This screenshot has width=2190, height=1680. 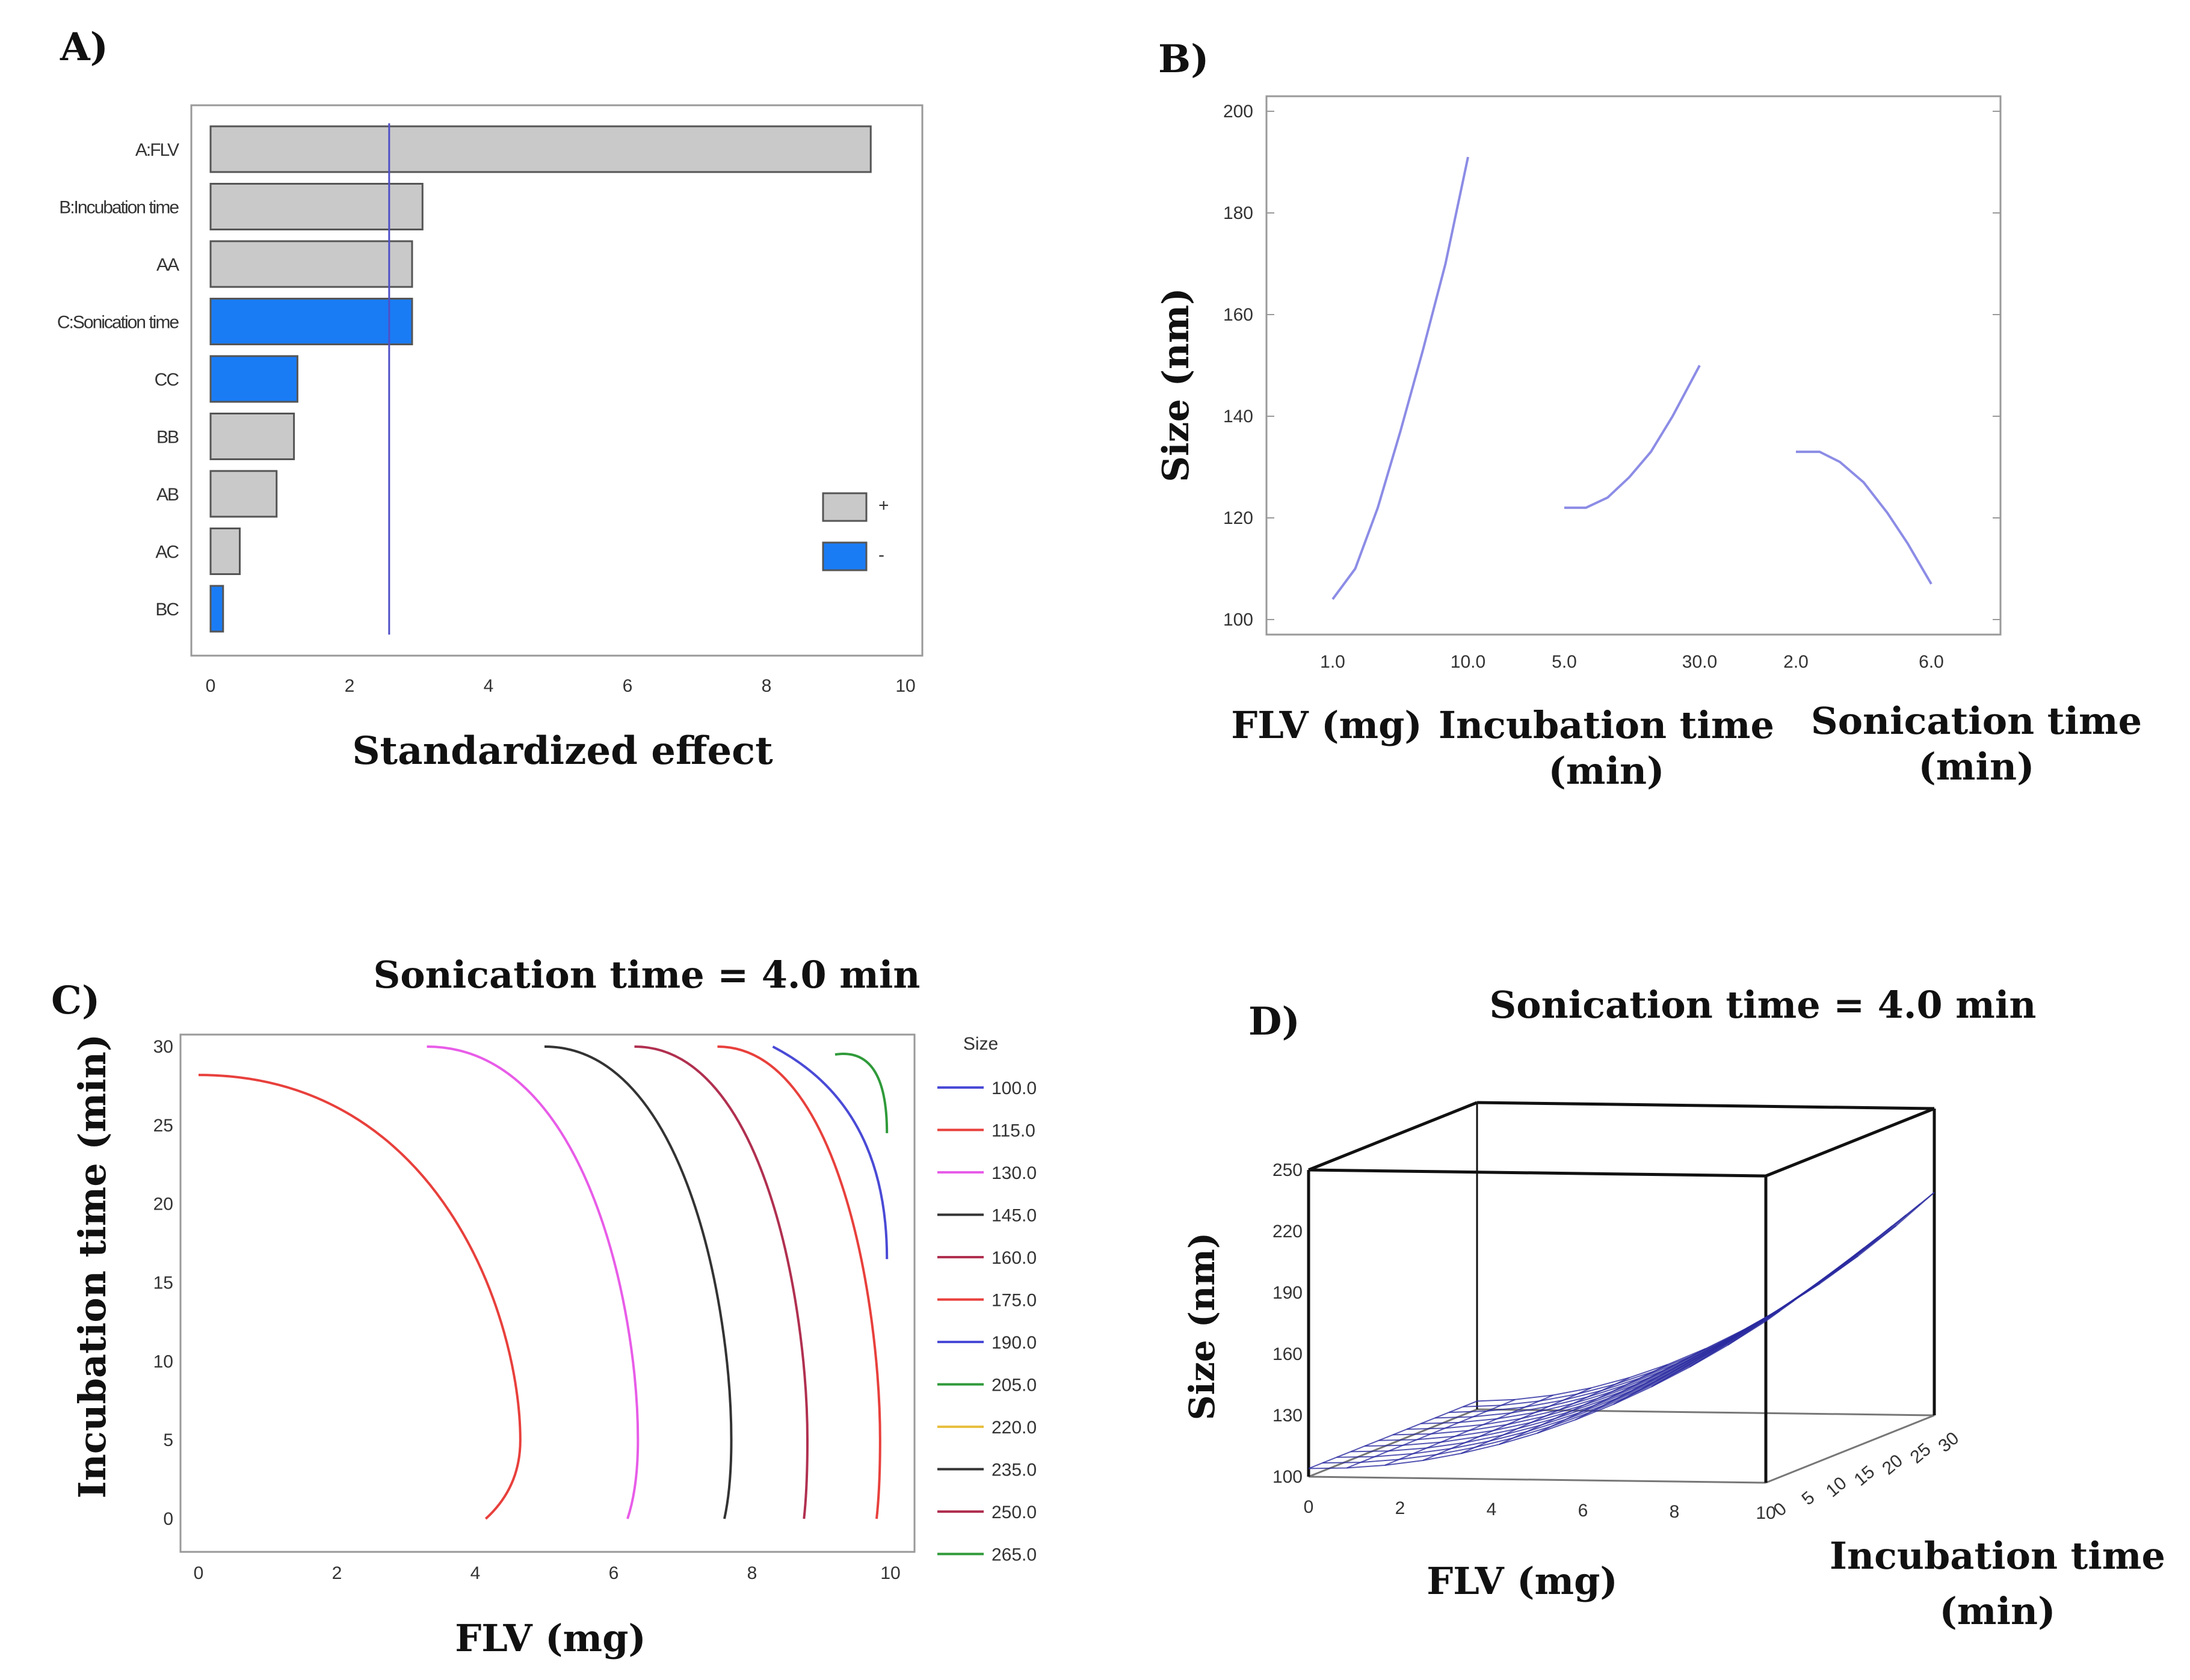 What do you see at coordinates (881, 555) in the screenshot?
I see `pareto-legend-label: -` at bounding box center [881, 555].